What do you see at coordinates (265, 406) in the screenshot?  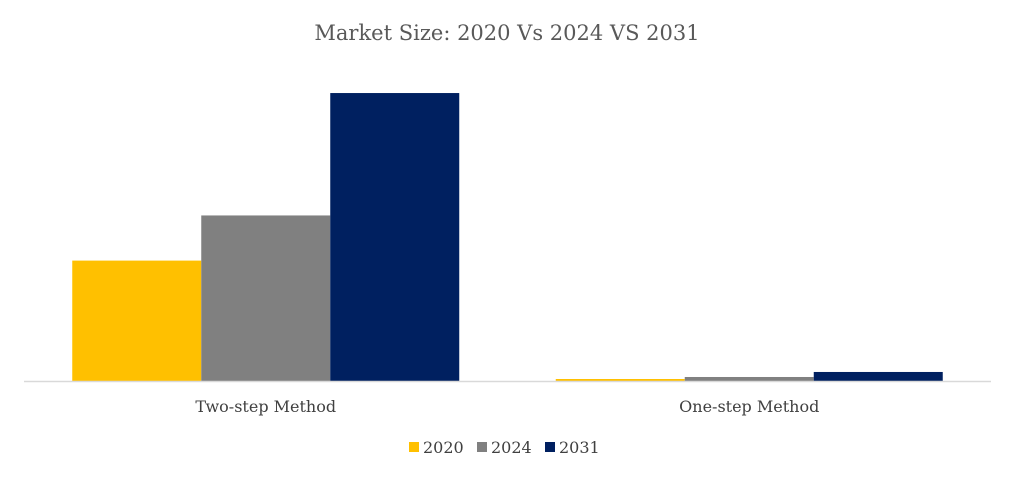 I see `category-label: Two-step Method` at bounding box center [265, 406].